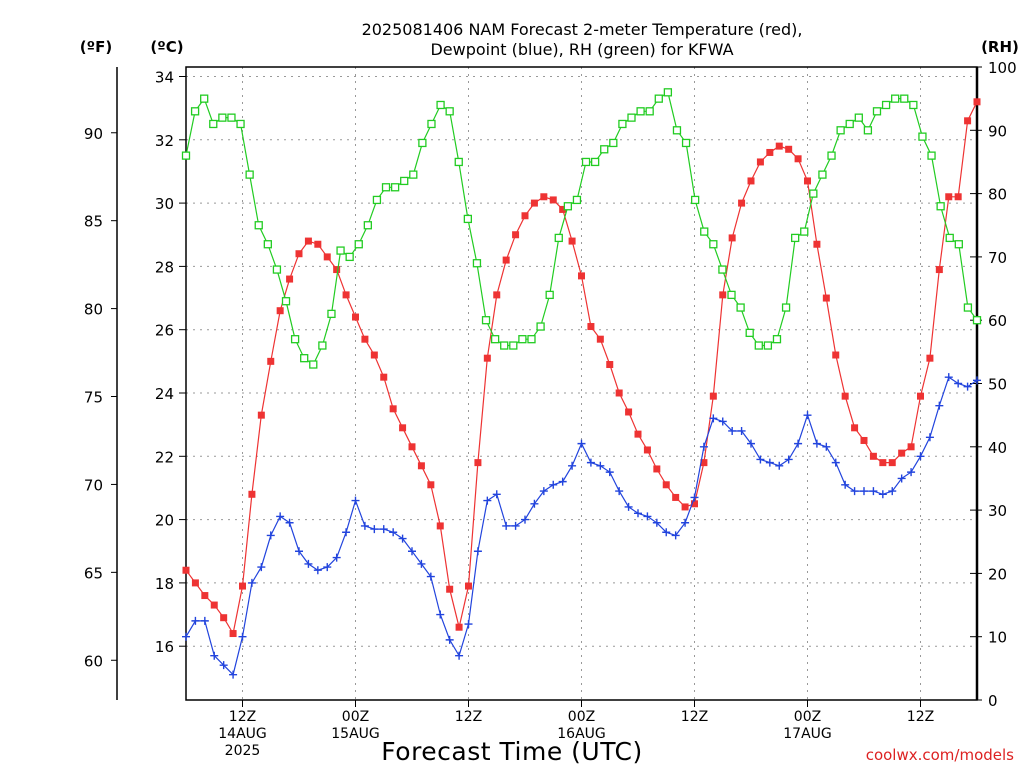  Describe the element at coordinates (993, 384) in the screenshot. I see `rh-axis: 0 10 20 30 40 50 60 70 80 90 100` at that location.